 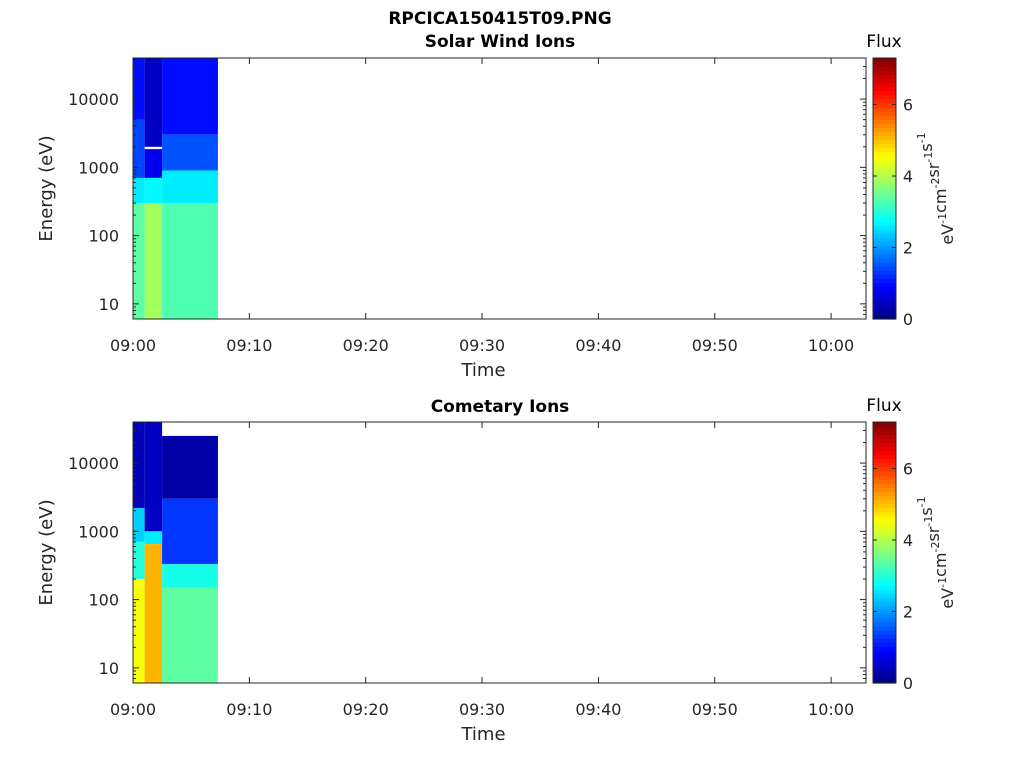 What do you see at coordinates (926, 511) in the screenshot?
I see `unit-symbol: s` at bounding box center [926, 511].